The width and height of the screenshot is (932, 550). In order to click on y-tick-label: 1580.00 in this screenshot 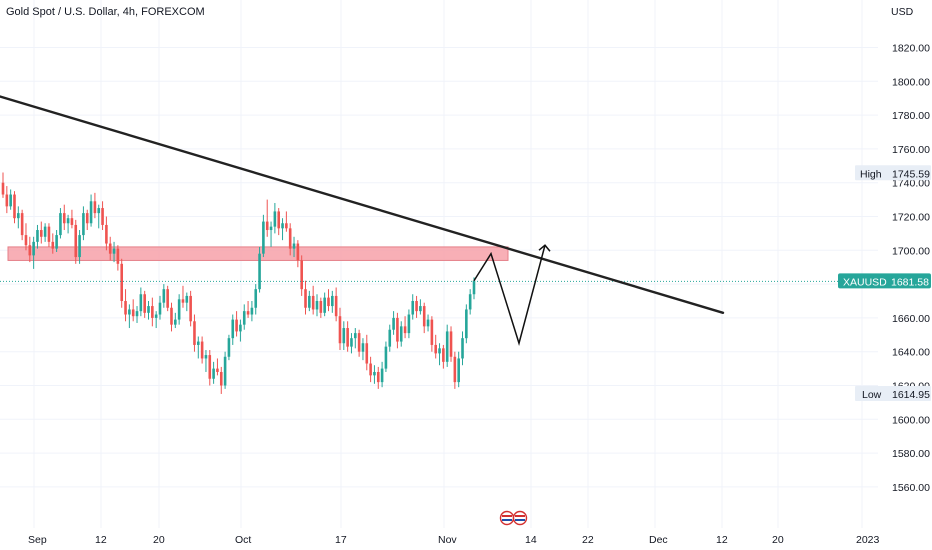, I will do `click(911, 454)`.